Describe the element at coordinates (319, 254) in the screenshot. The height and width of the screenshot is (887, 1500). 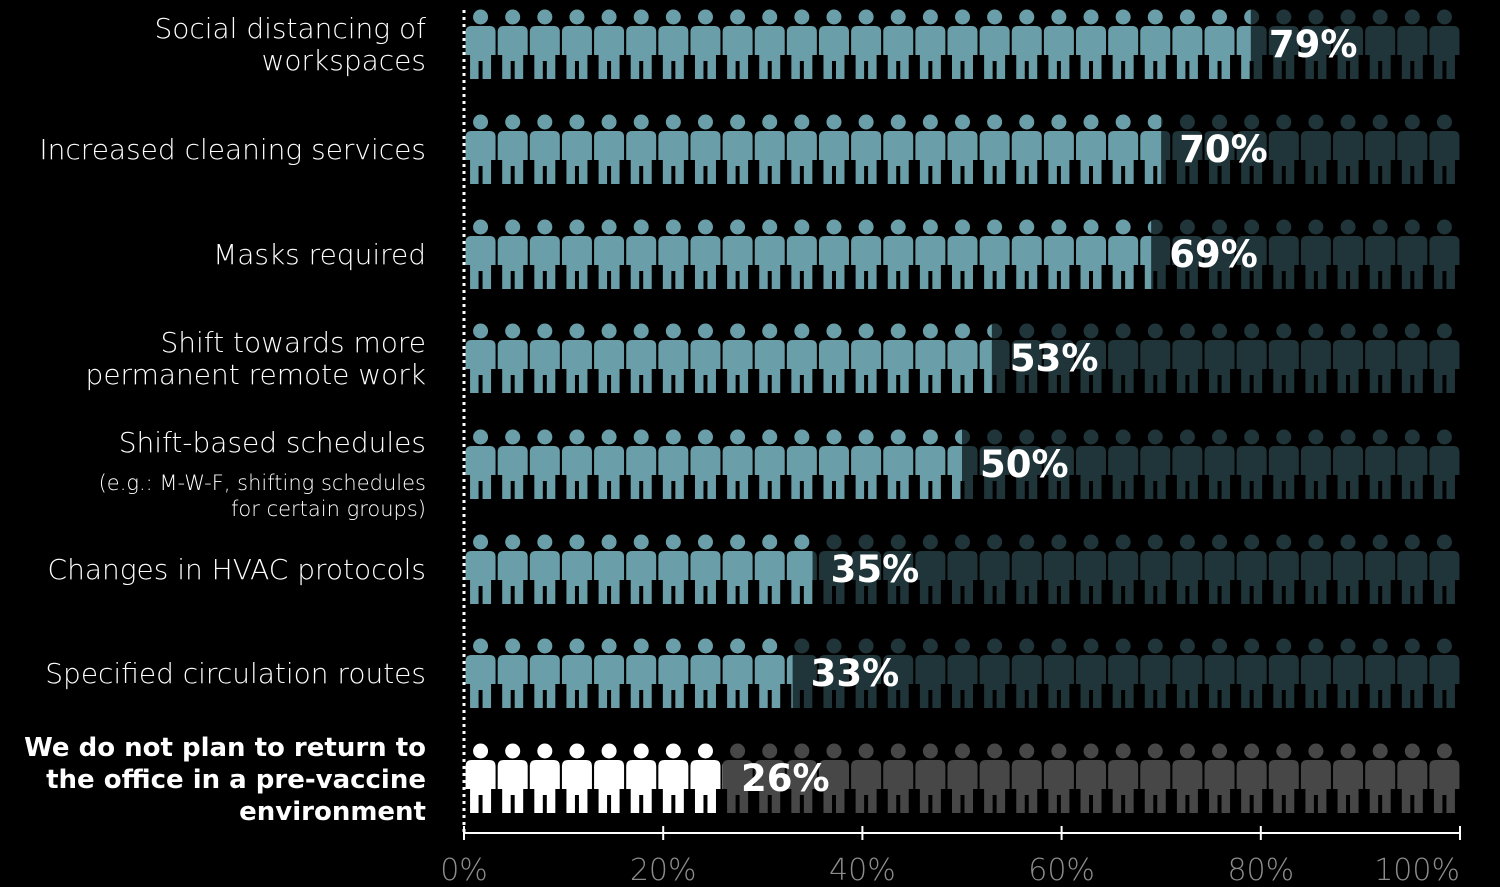
I see `category-label: Masks required` at that location.